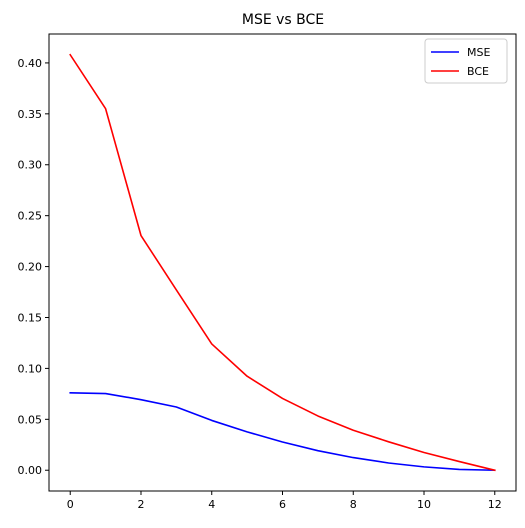 Image resolution: width=525 pixels, height=528 pixels. I want to click on x-tick-label: 0, so click(70, 504).